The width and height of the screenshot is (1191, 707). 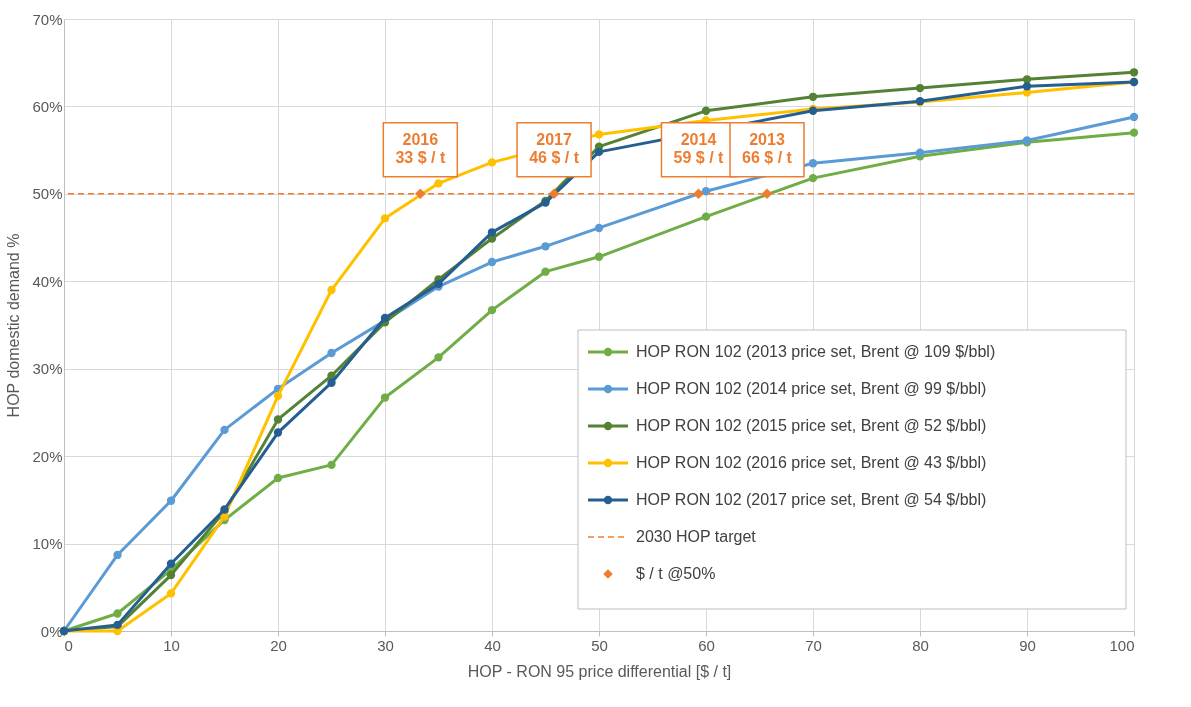 What do you see at coordinates (47, 544) in the screenshot?
I see `y-tick-label: 10%` at bounding box center [47, 544].